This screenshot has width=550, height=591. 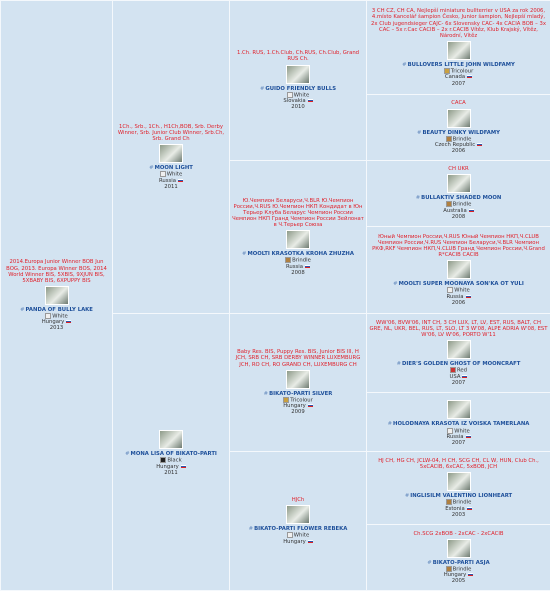 What do you see at coordinates (298, 254) in the screenshot?
I see `dog-name: MOOLTI KRASOTKA KROHA ZHUZHA` at bounding box center [298, 254].